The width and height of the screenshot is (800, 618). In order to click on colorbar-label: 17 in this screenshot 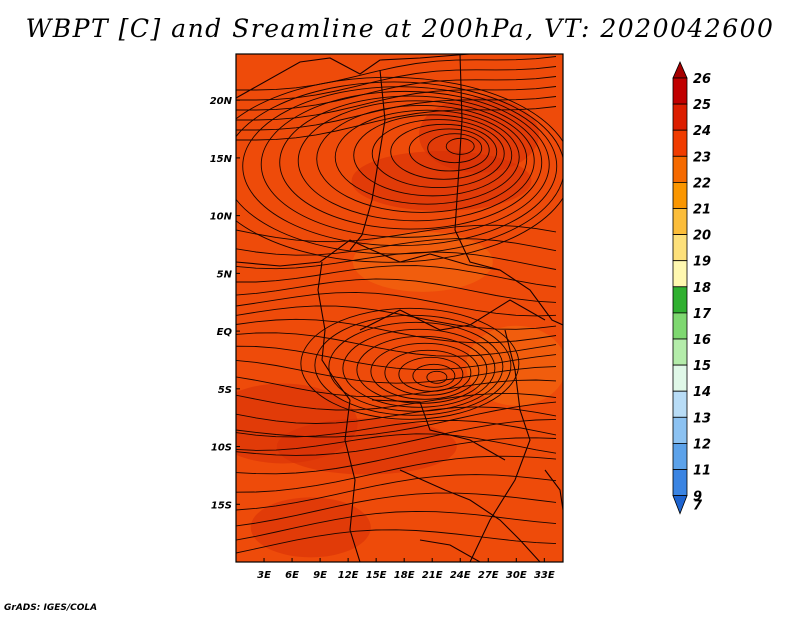, I will do `click(702, 314)`.